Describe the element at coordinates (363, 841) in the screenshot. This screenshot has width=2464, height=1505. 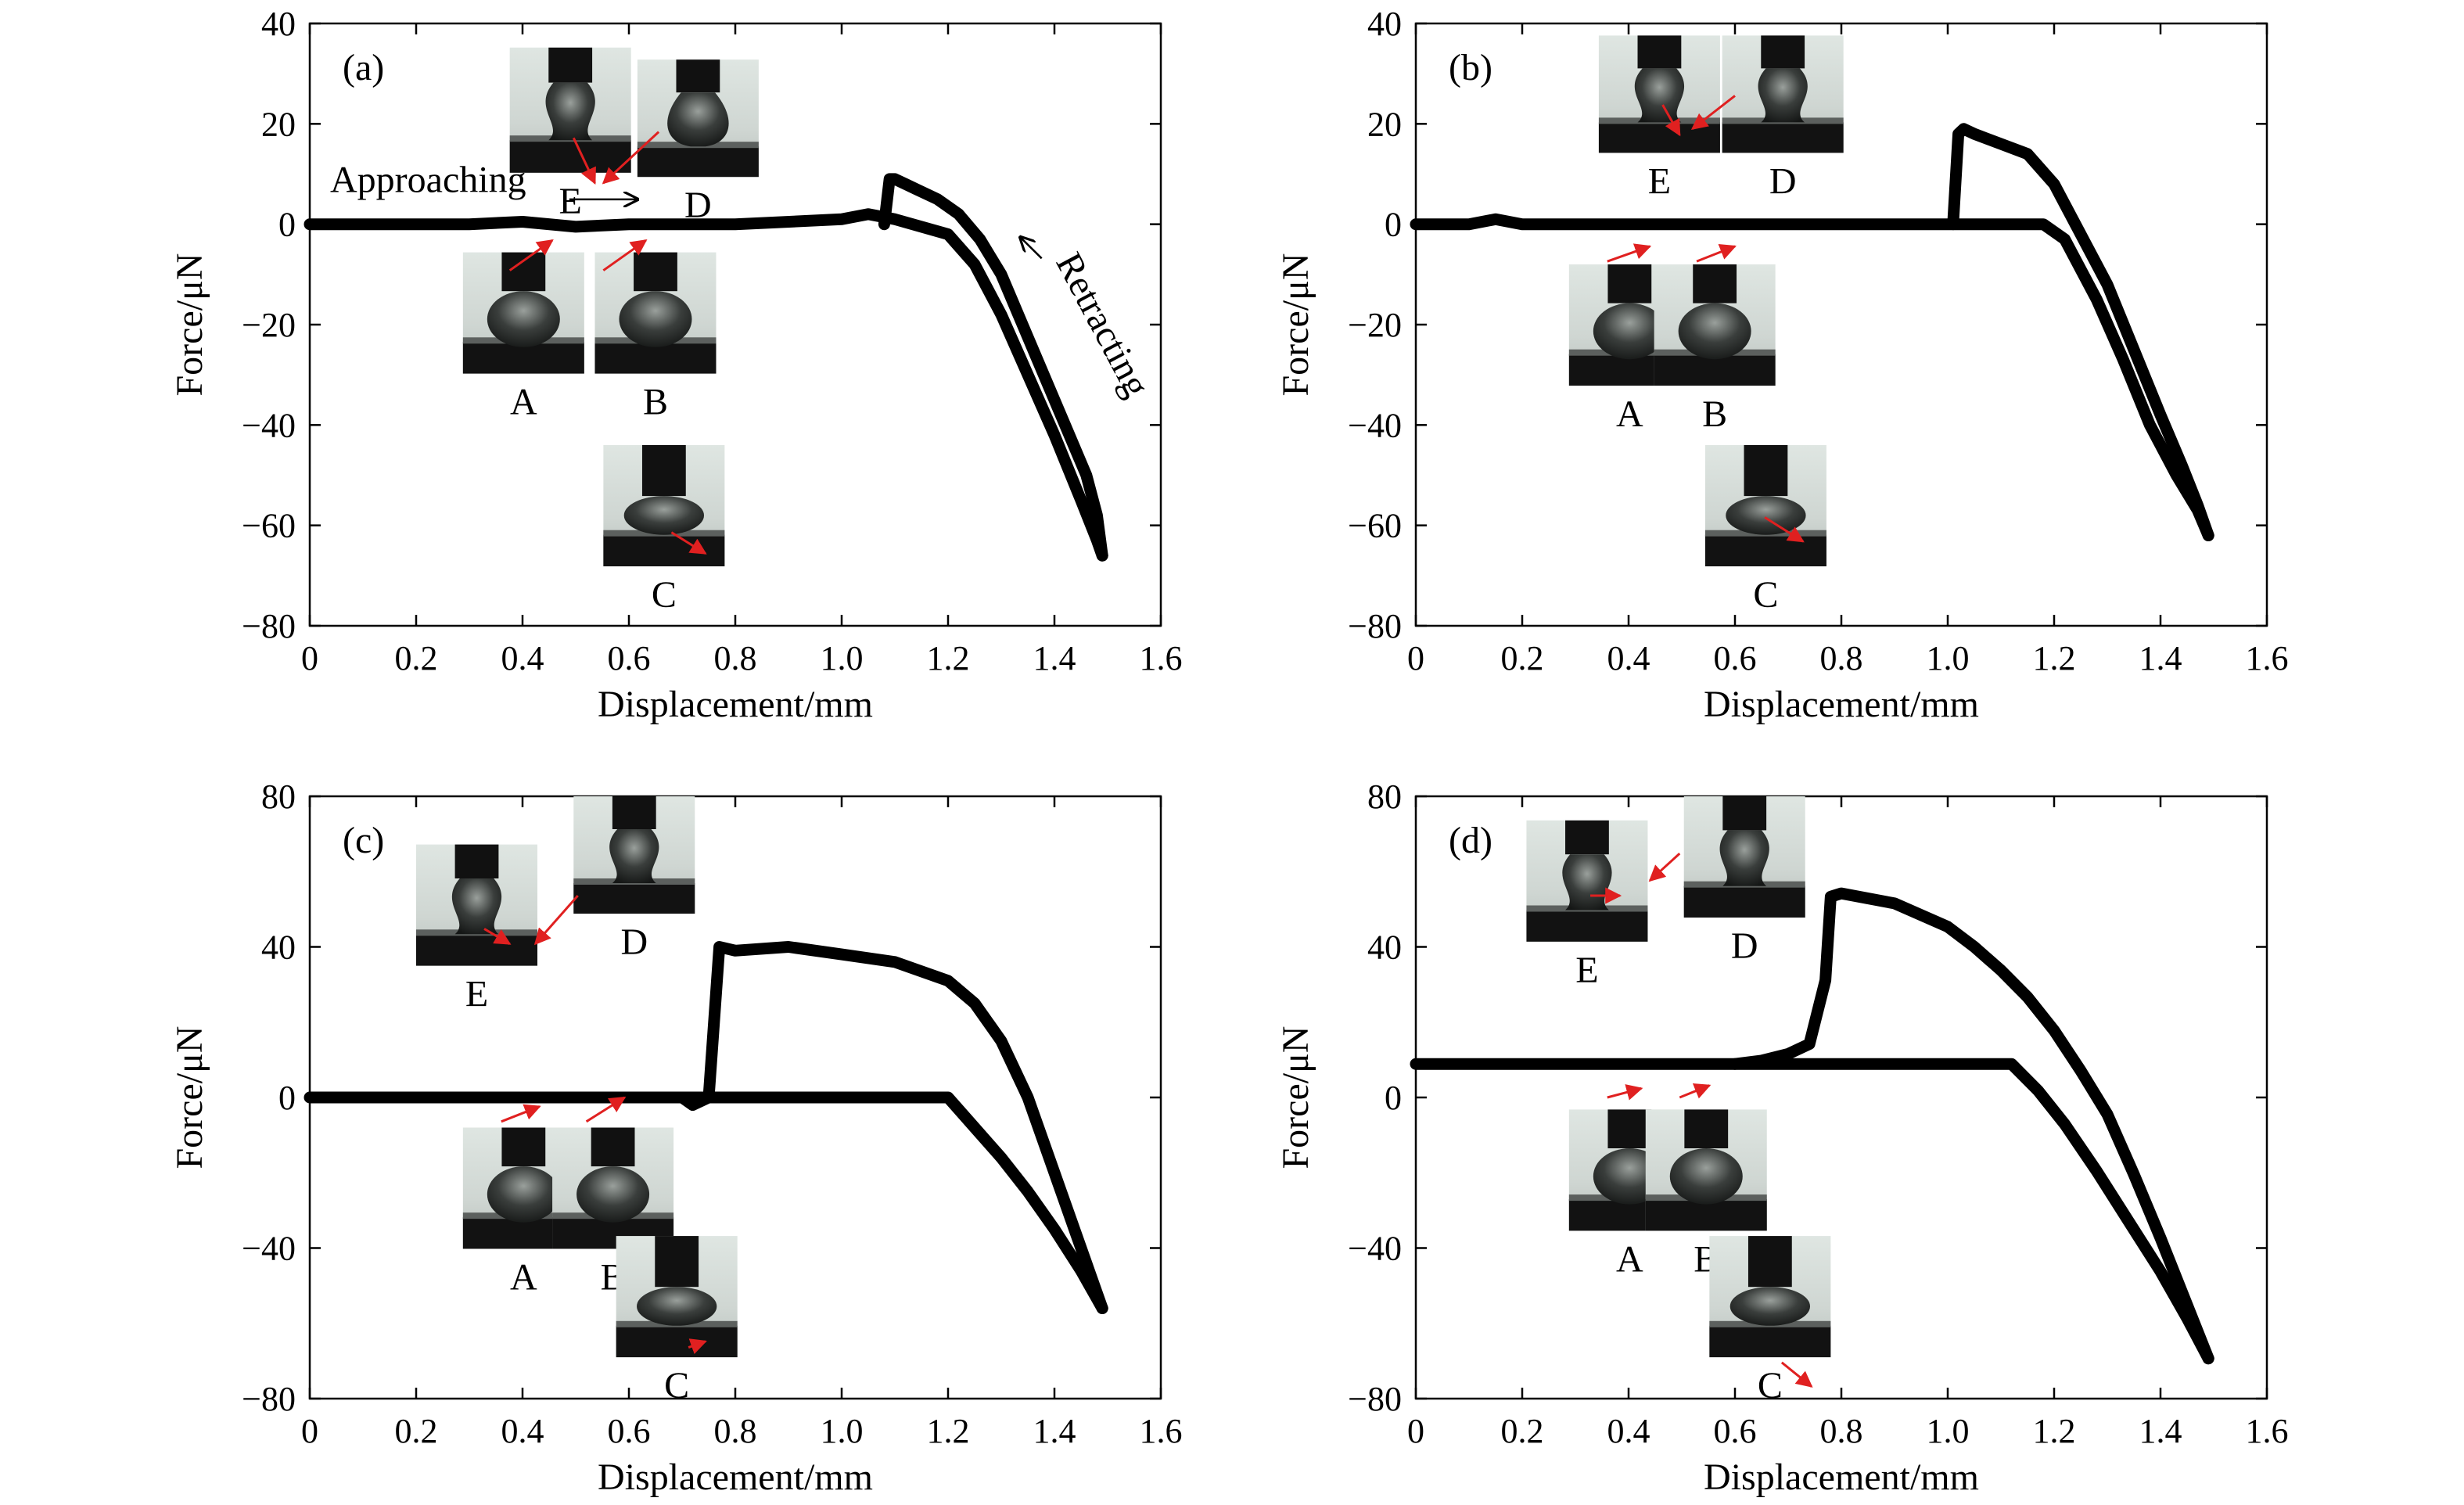
I see `panel-label: (c)` at that location.